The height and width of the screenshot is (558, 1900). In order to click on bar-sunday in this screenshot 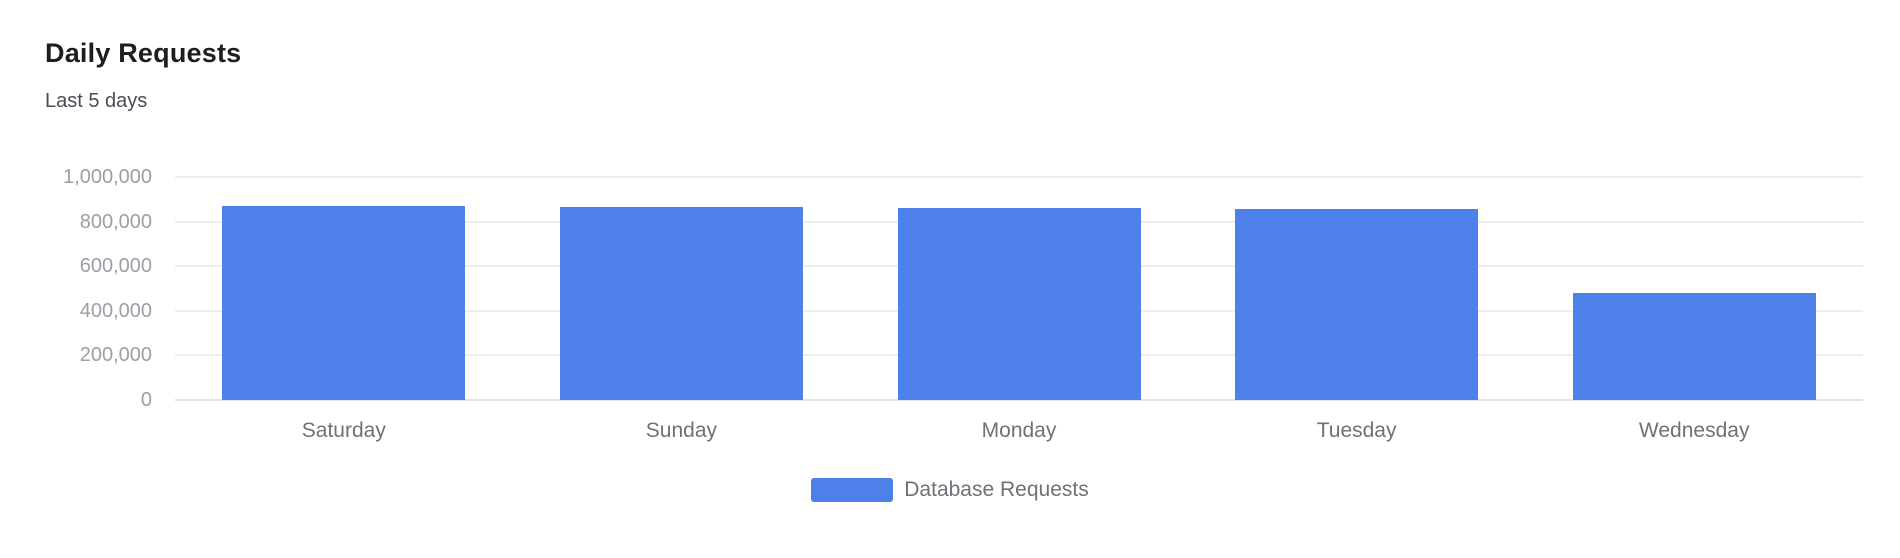, I will do `click(681, 303)`.